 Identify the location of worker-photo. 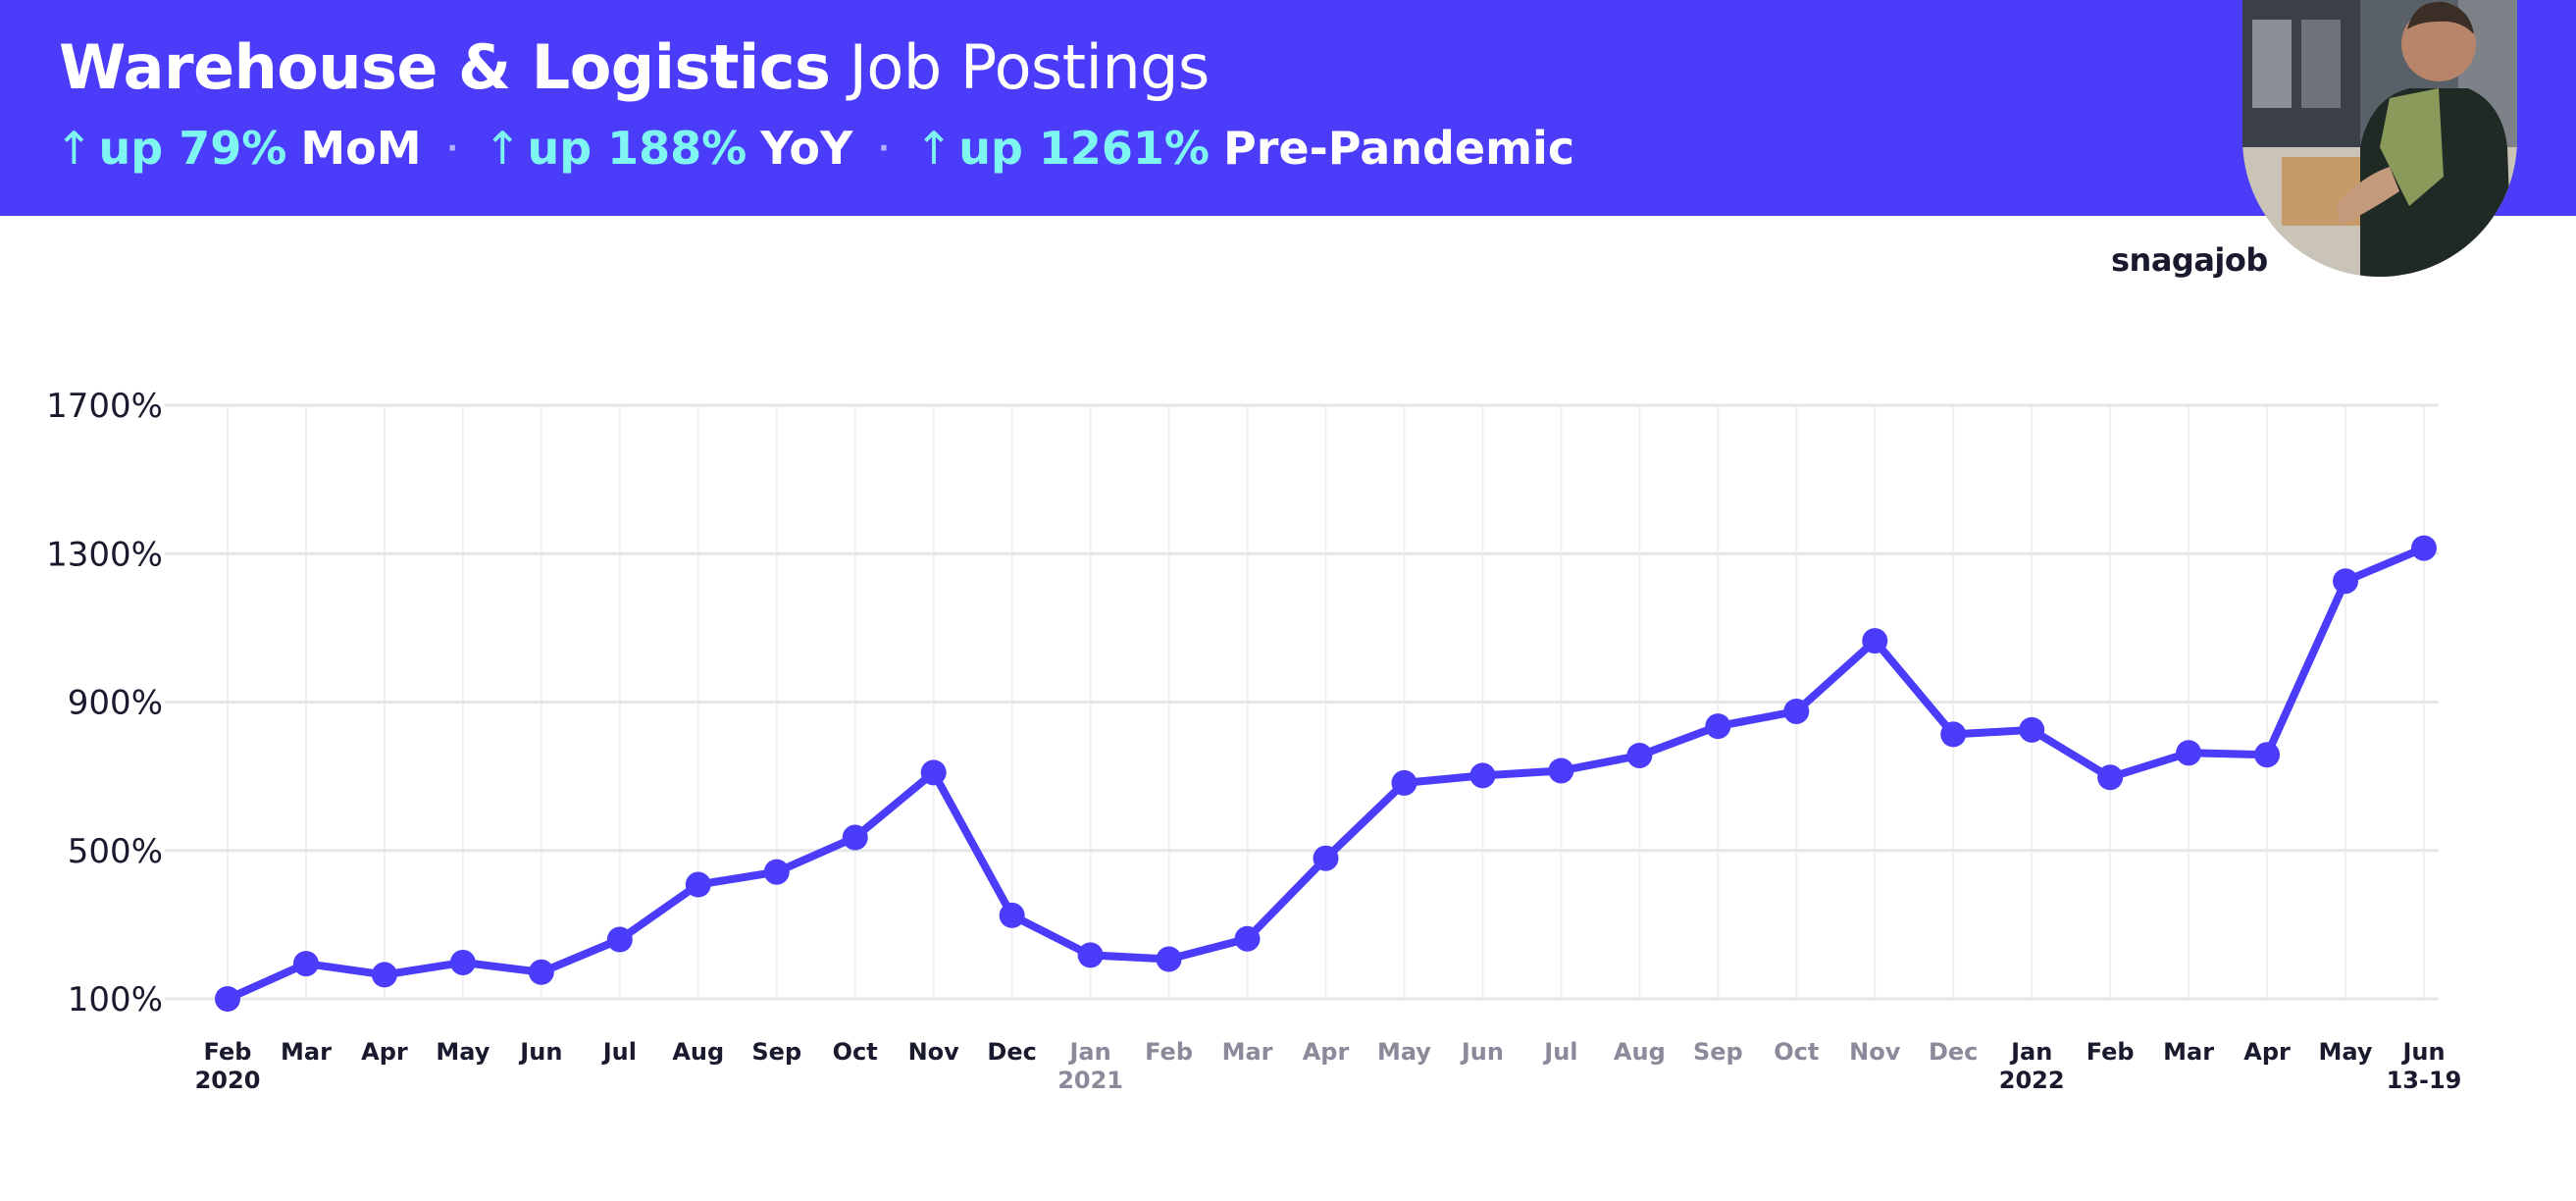
(2379, 138).